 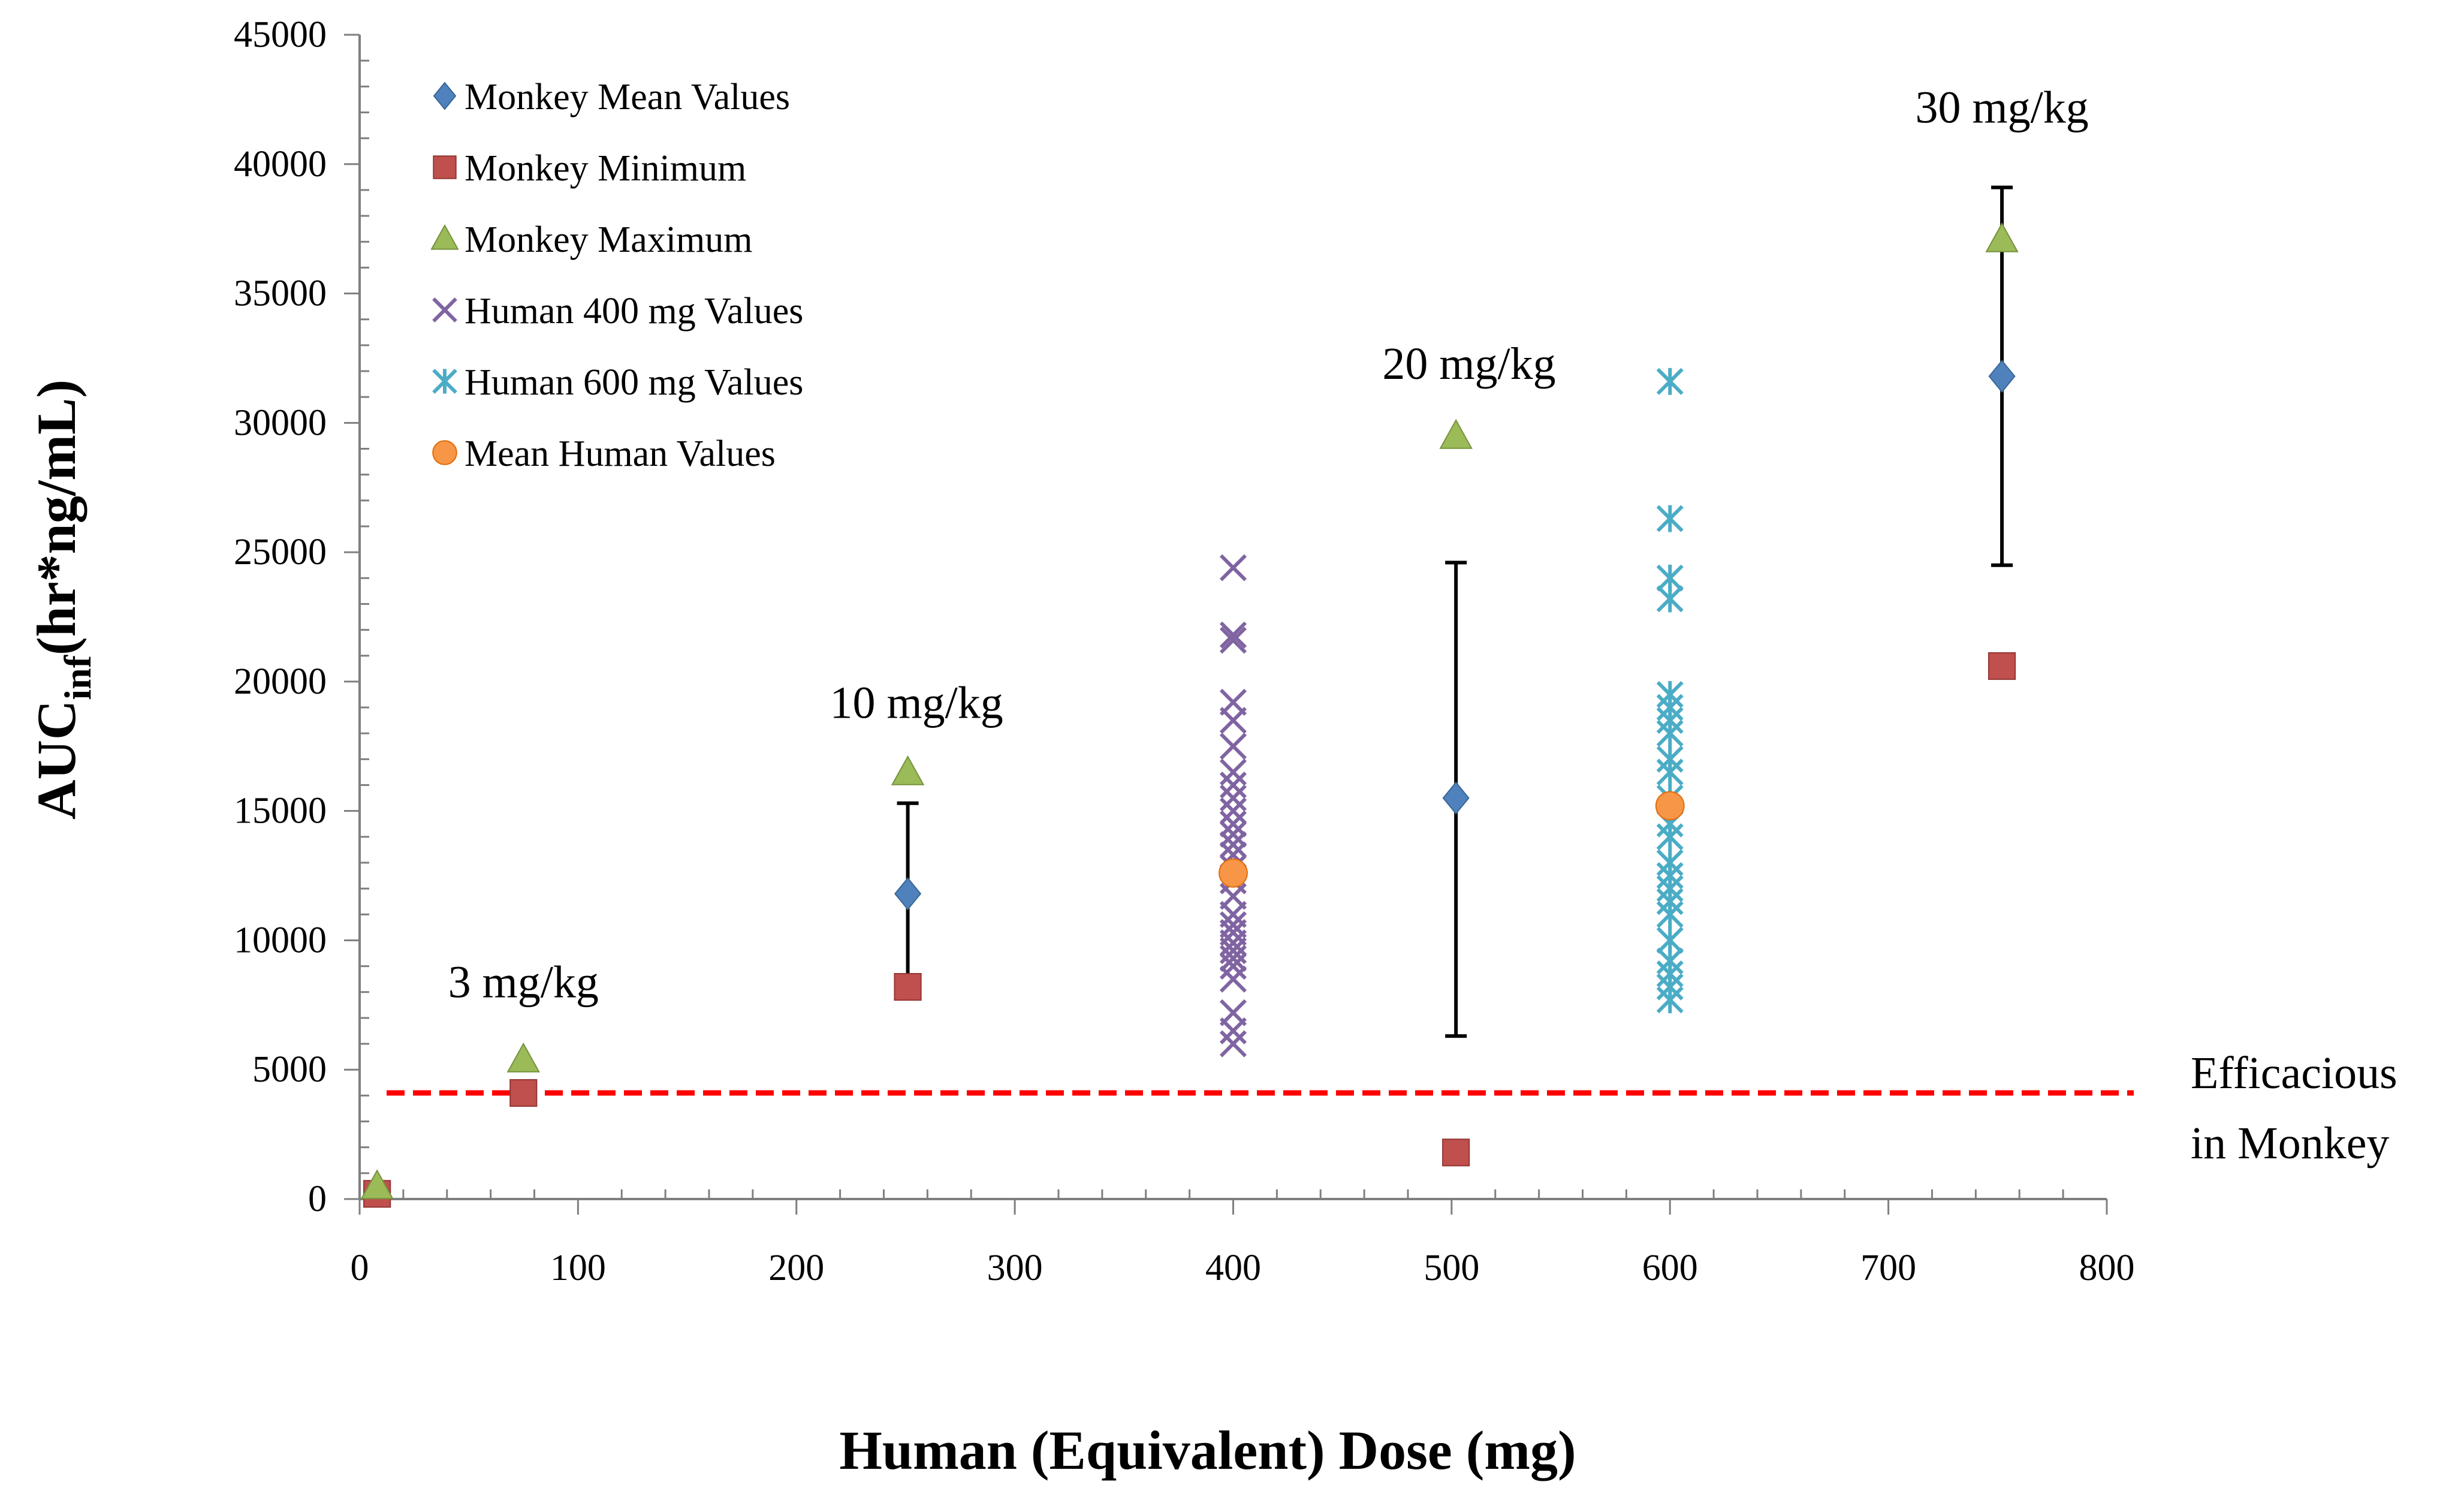 I want to click on dose-annotation: 20 mg/kg, so click(x=1468, y=364).